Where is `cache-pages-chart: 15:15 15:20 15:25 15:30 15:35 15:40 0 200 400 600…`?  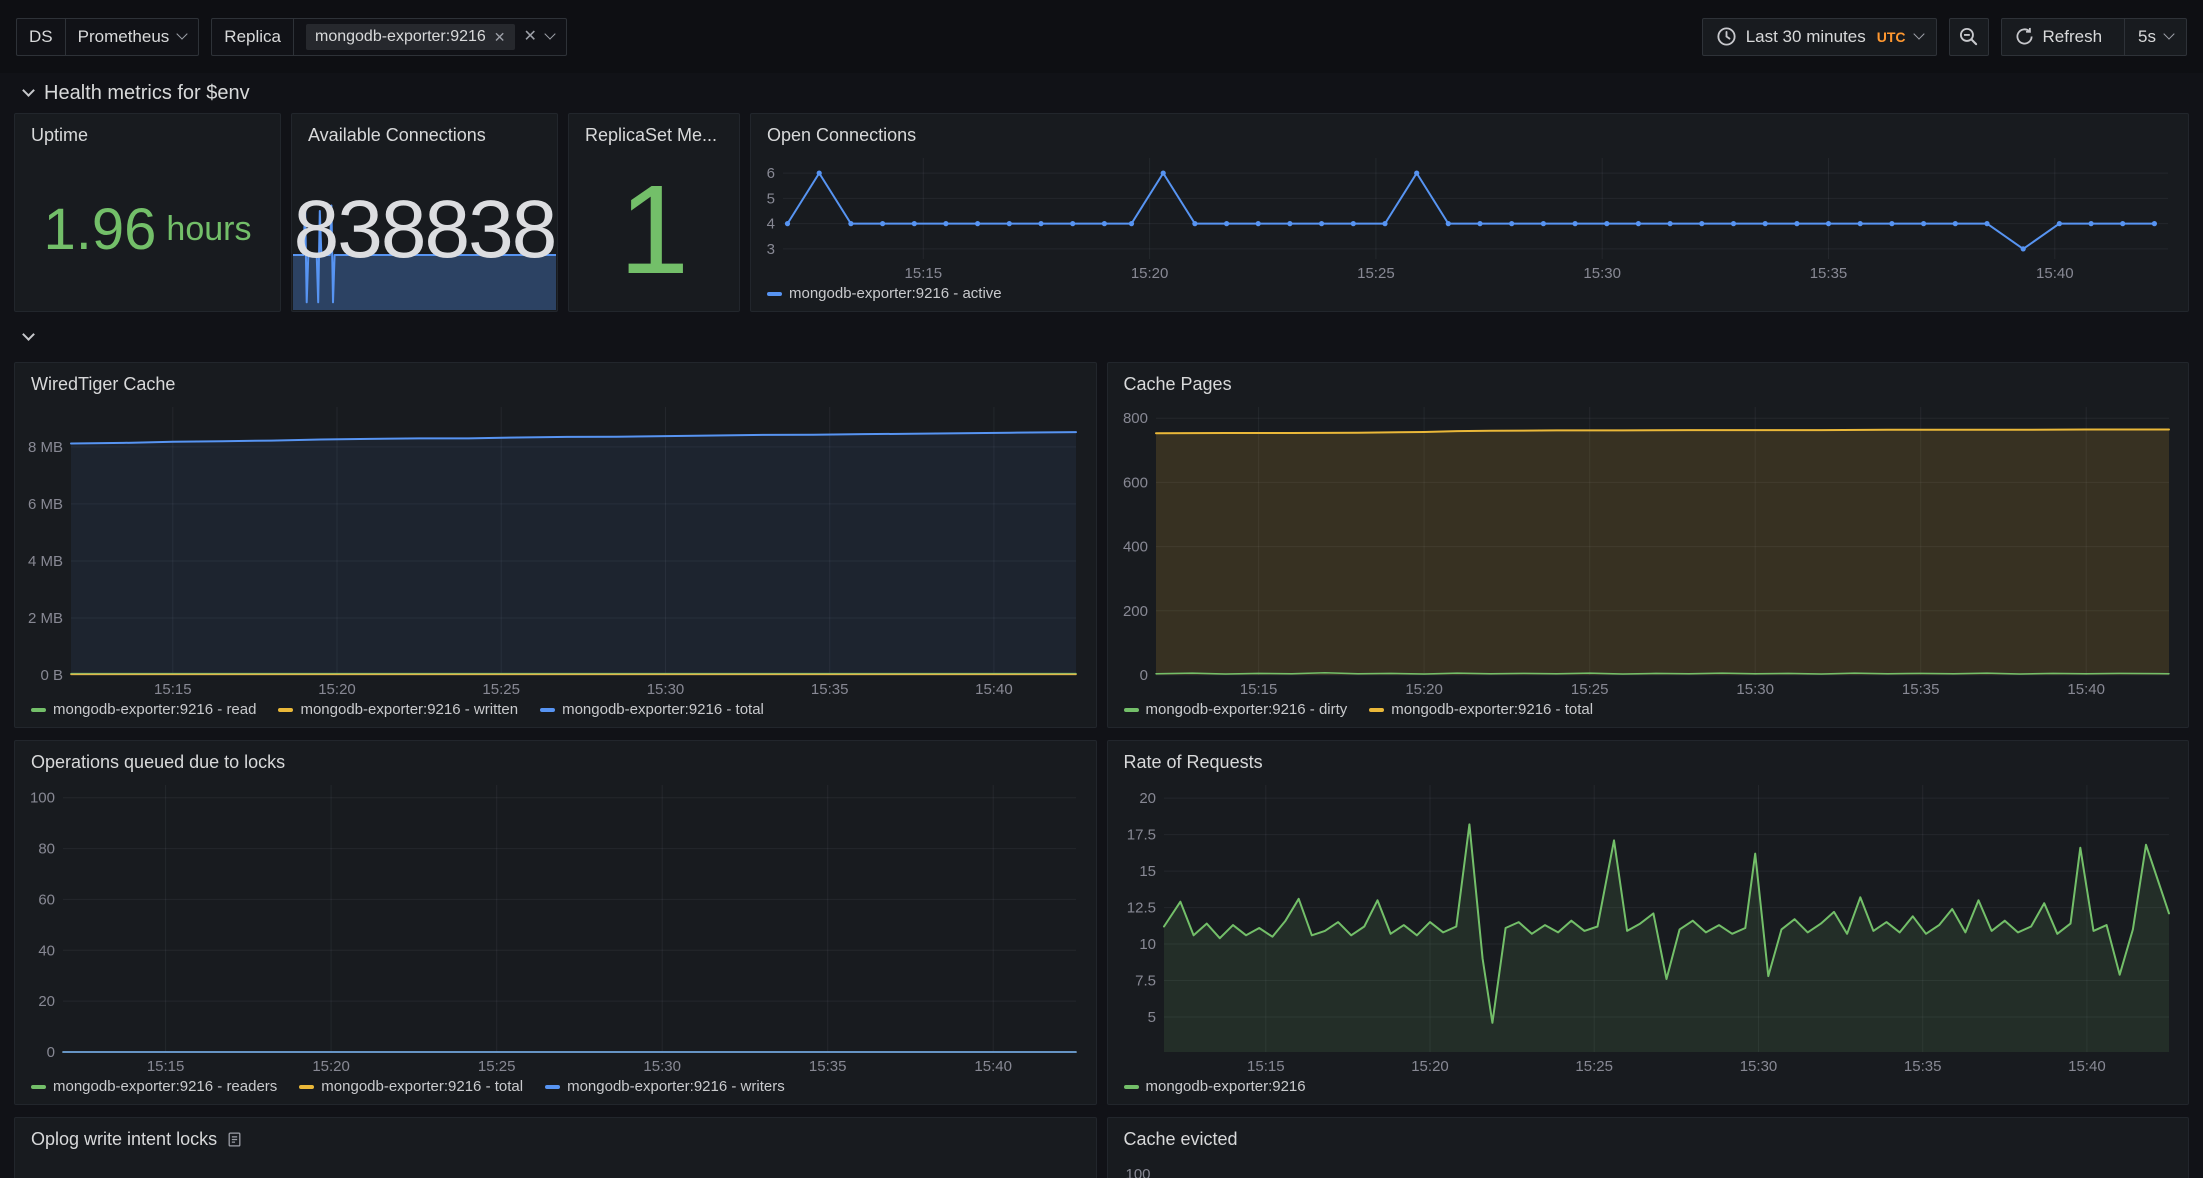 cache-pages-chart: 15:15 15:20 15:25 15:30 15:35 15:40 0 200 400 600… is located at coordinates (1648, 549).